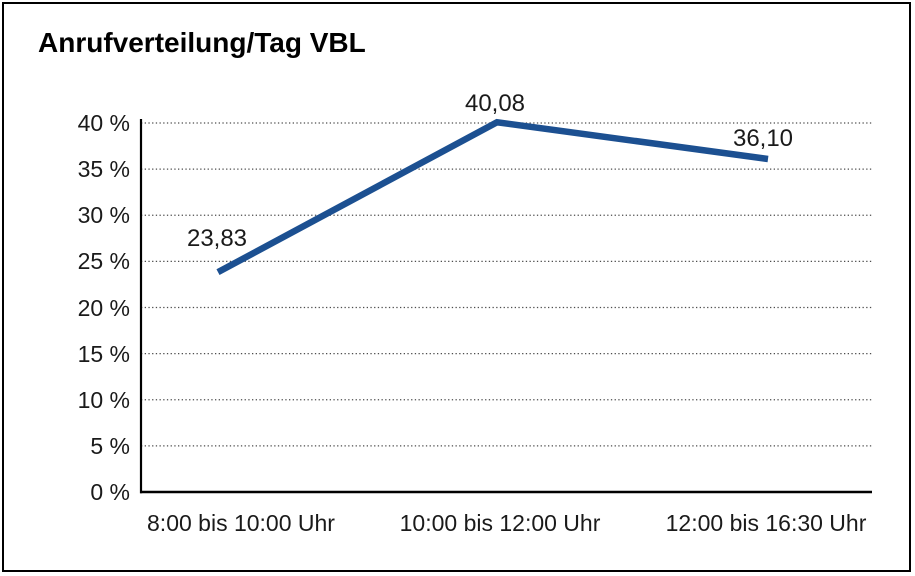 Image resolution: width=915 pixels, height=576 pixels. What do you see at coordinates (103, 169) in the screenshot?
I see `y-tick-label: 35 %` at bounding box center [103, 169].